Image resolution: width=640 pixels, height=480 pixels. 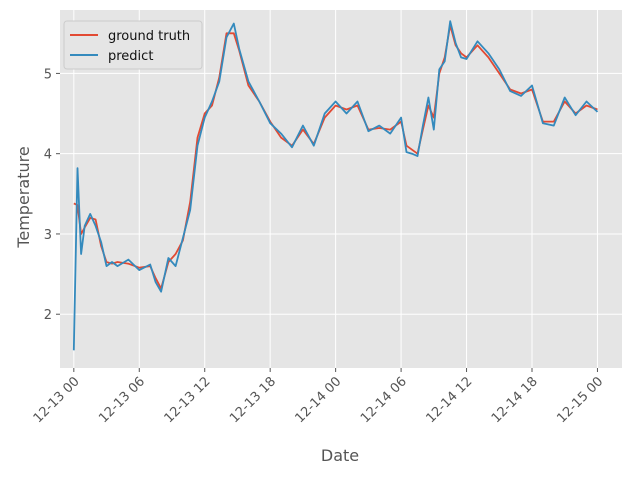 I want to click on x-tick-label: 12-13 18, so click(x=253, y=400).